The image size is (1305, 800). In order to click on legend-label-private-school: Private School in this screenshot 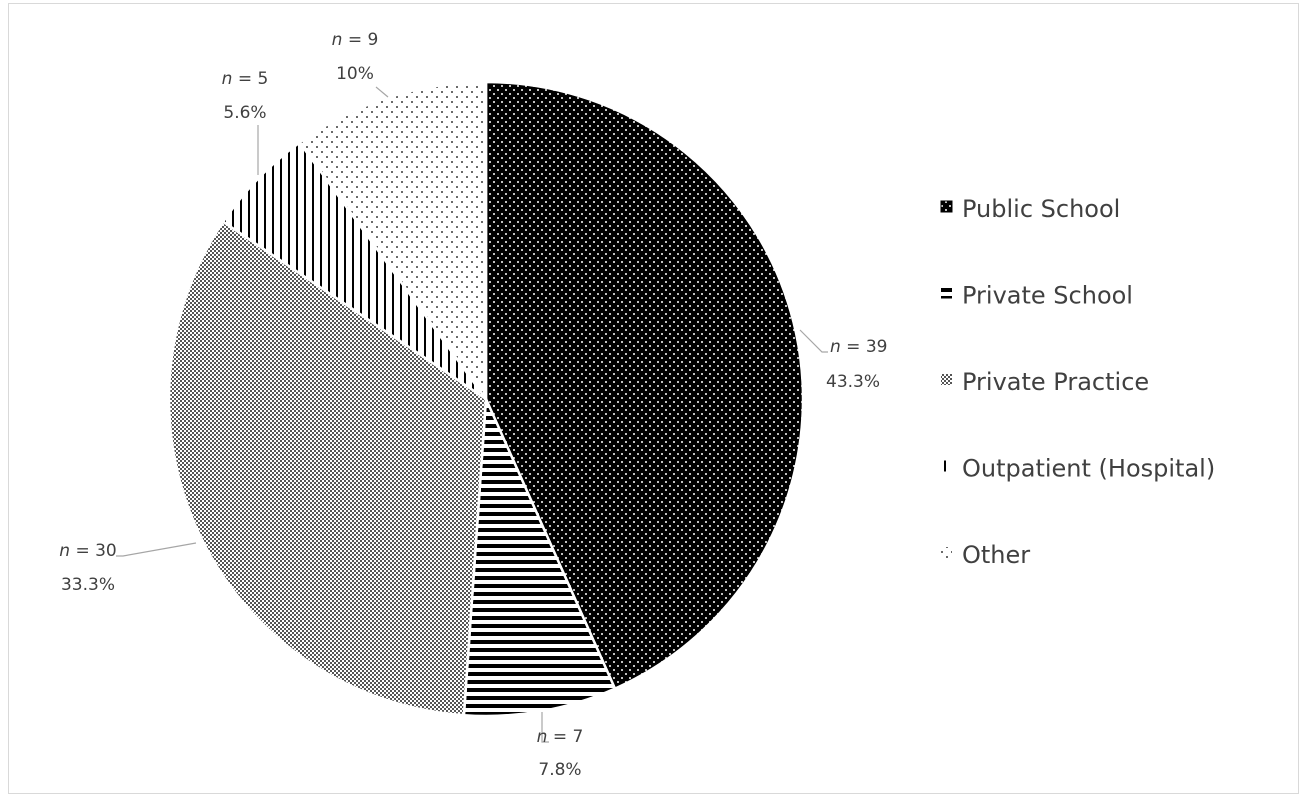, I will do `click(1047, 296)`.